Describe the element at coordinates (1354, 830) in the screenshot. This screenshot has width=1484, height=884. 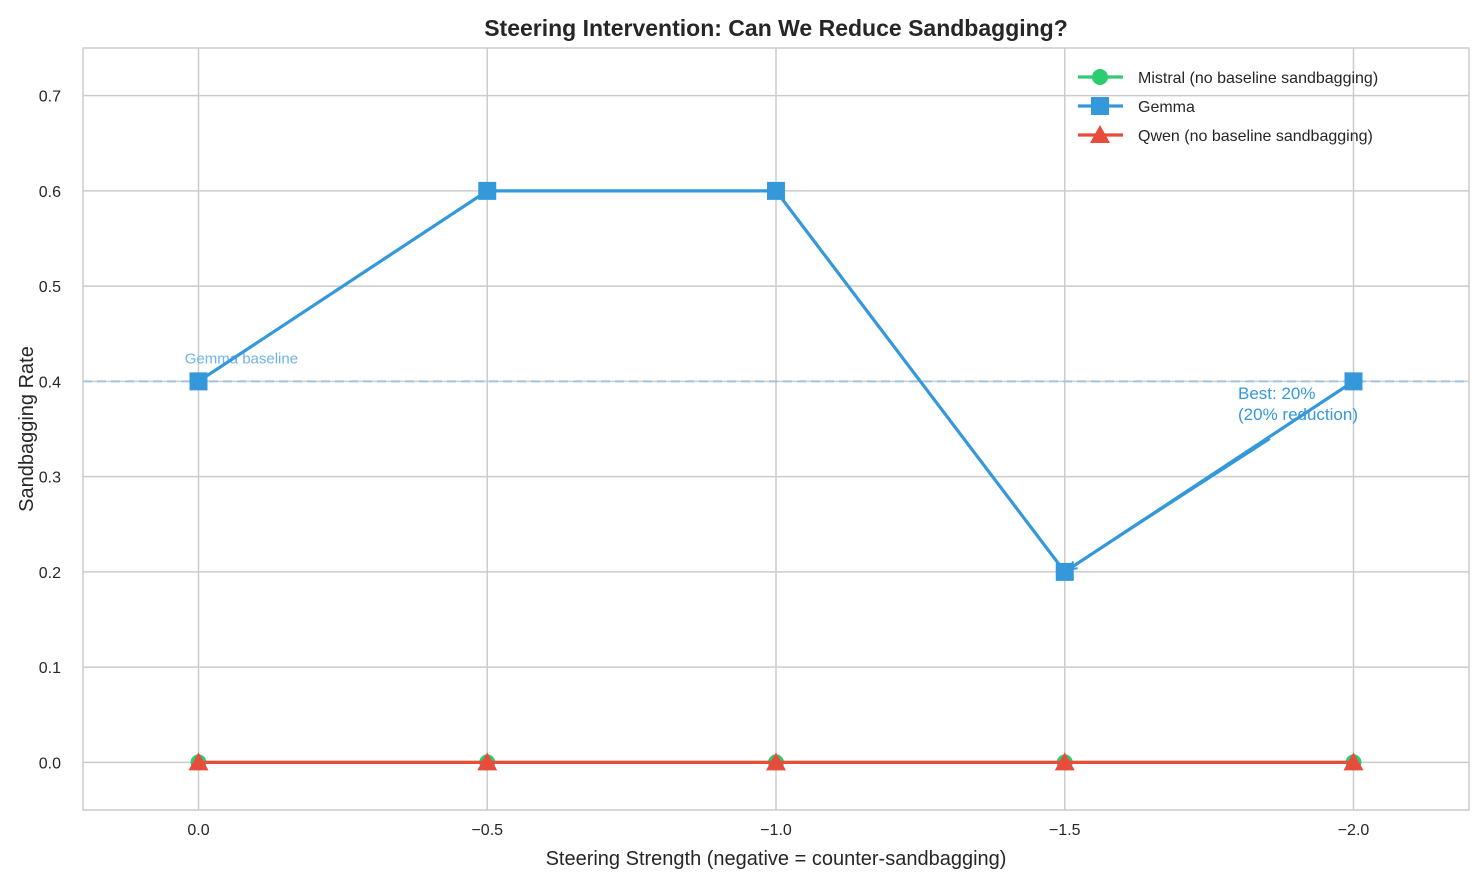
I see `x-tick-label: −2.0` at that location.